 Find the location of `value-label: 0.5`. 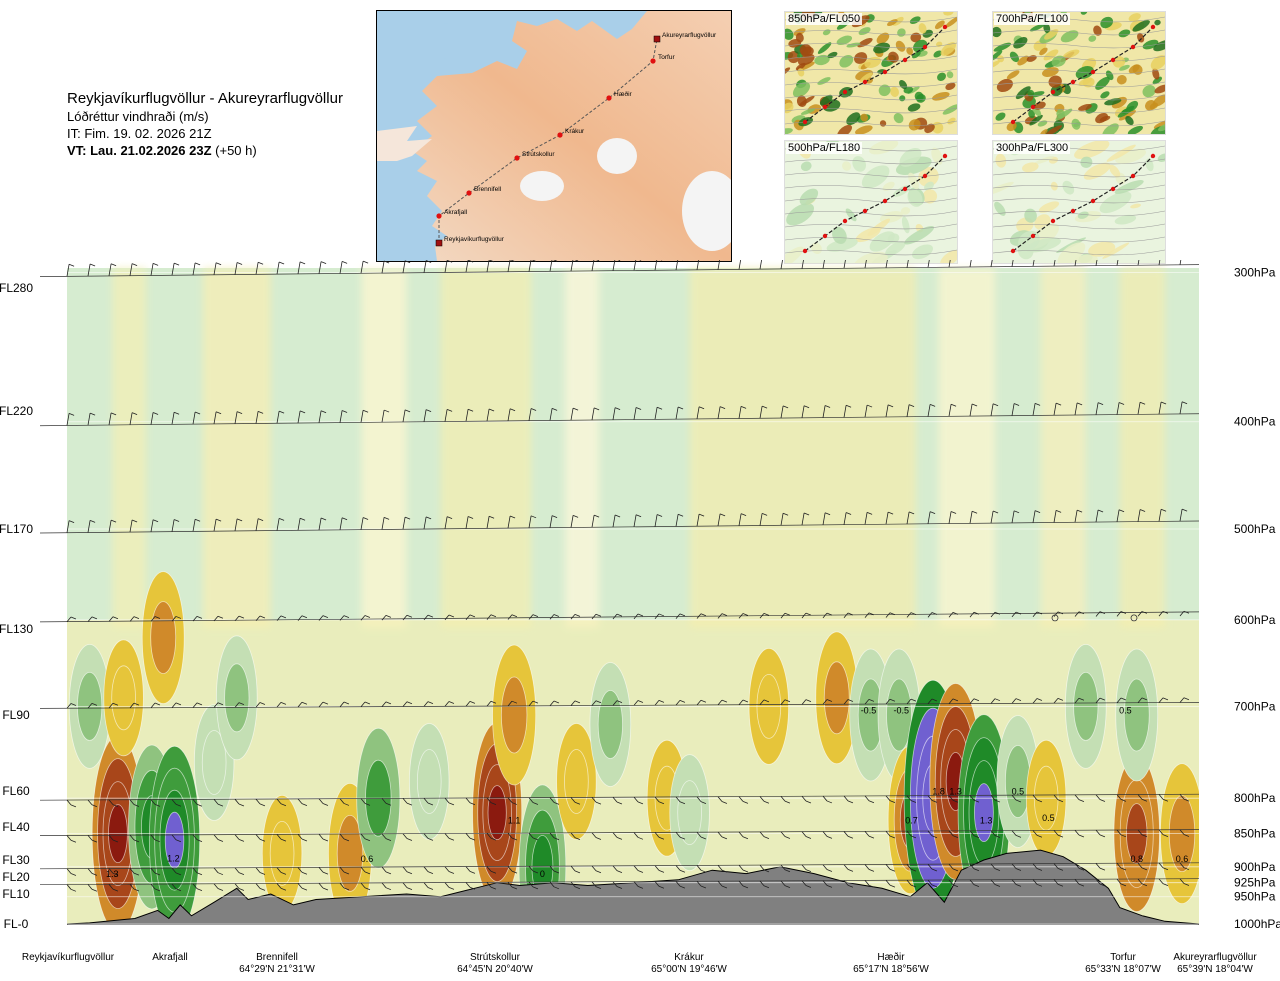

value-label: 0.5 is located at coordinates (1018, 792).